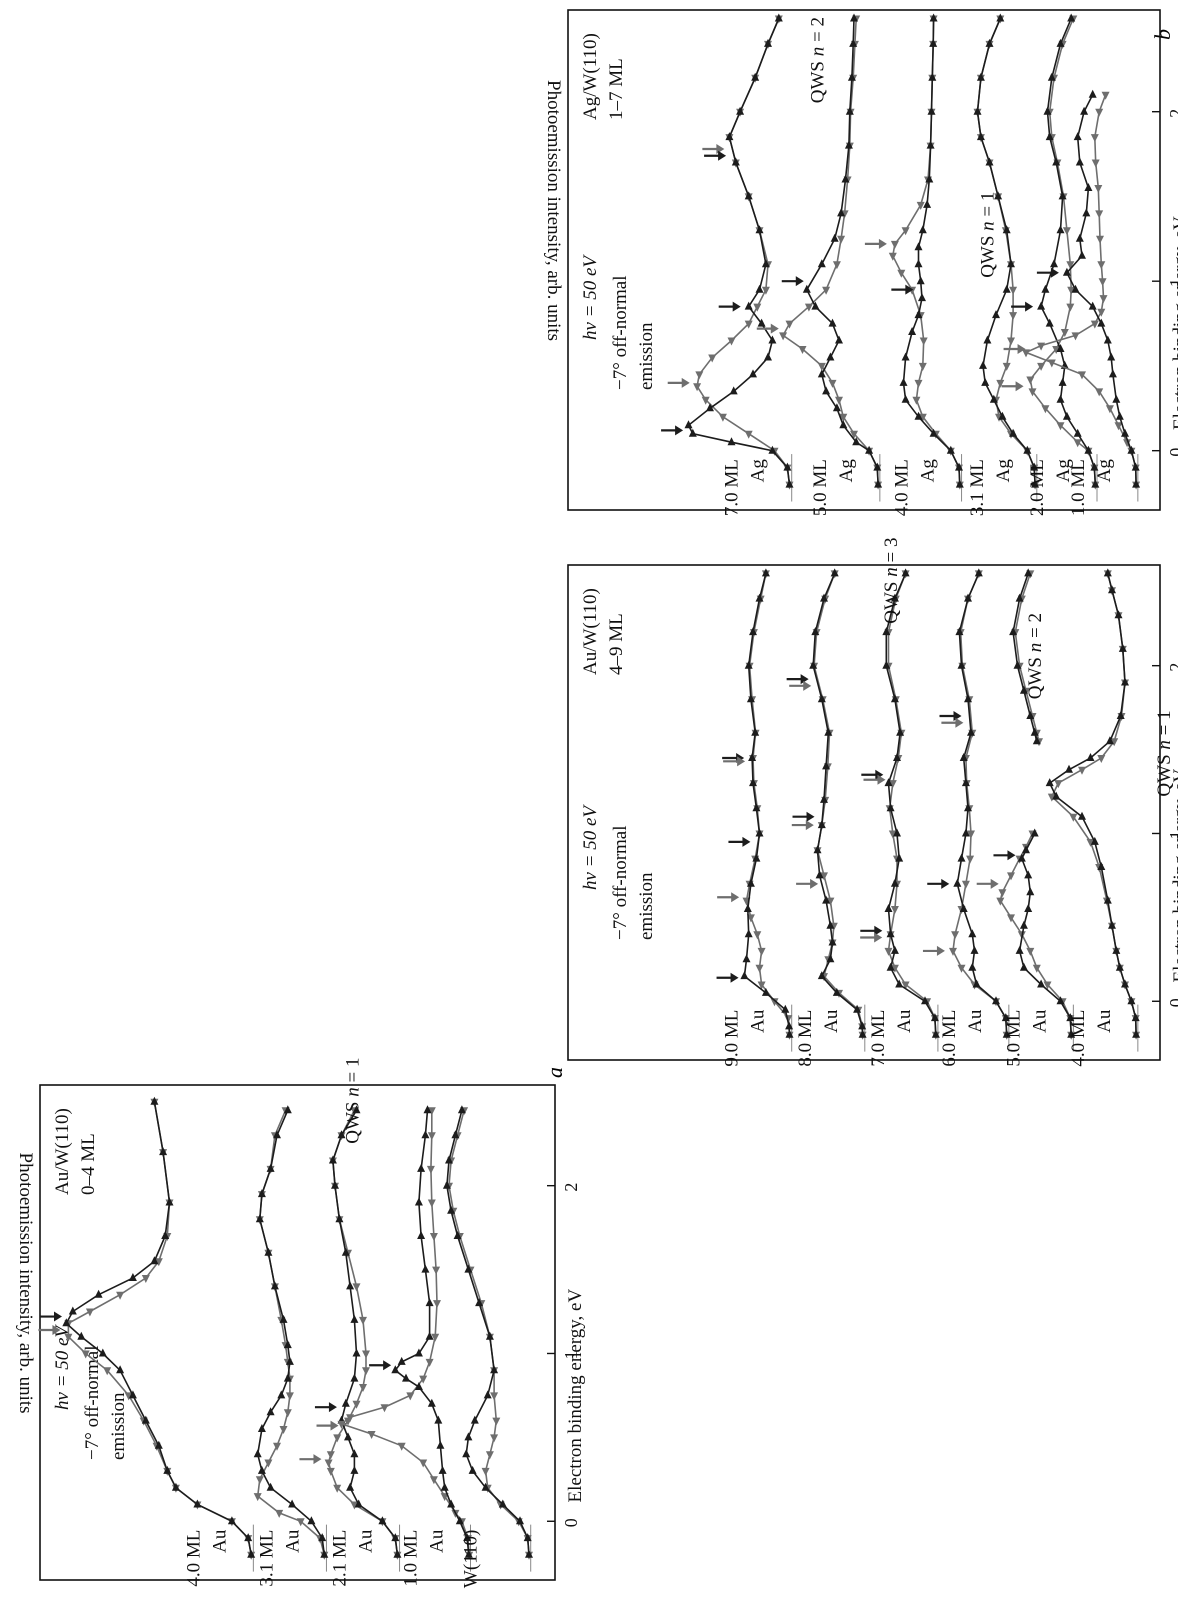  Describe the element at coordinates (25, 1283) in the screenshot. I see `y-axis-title: Photoemission intensity, arb. units` at that location.